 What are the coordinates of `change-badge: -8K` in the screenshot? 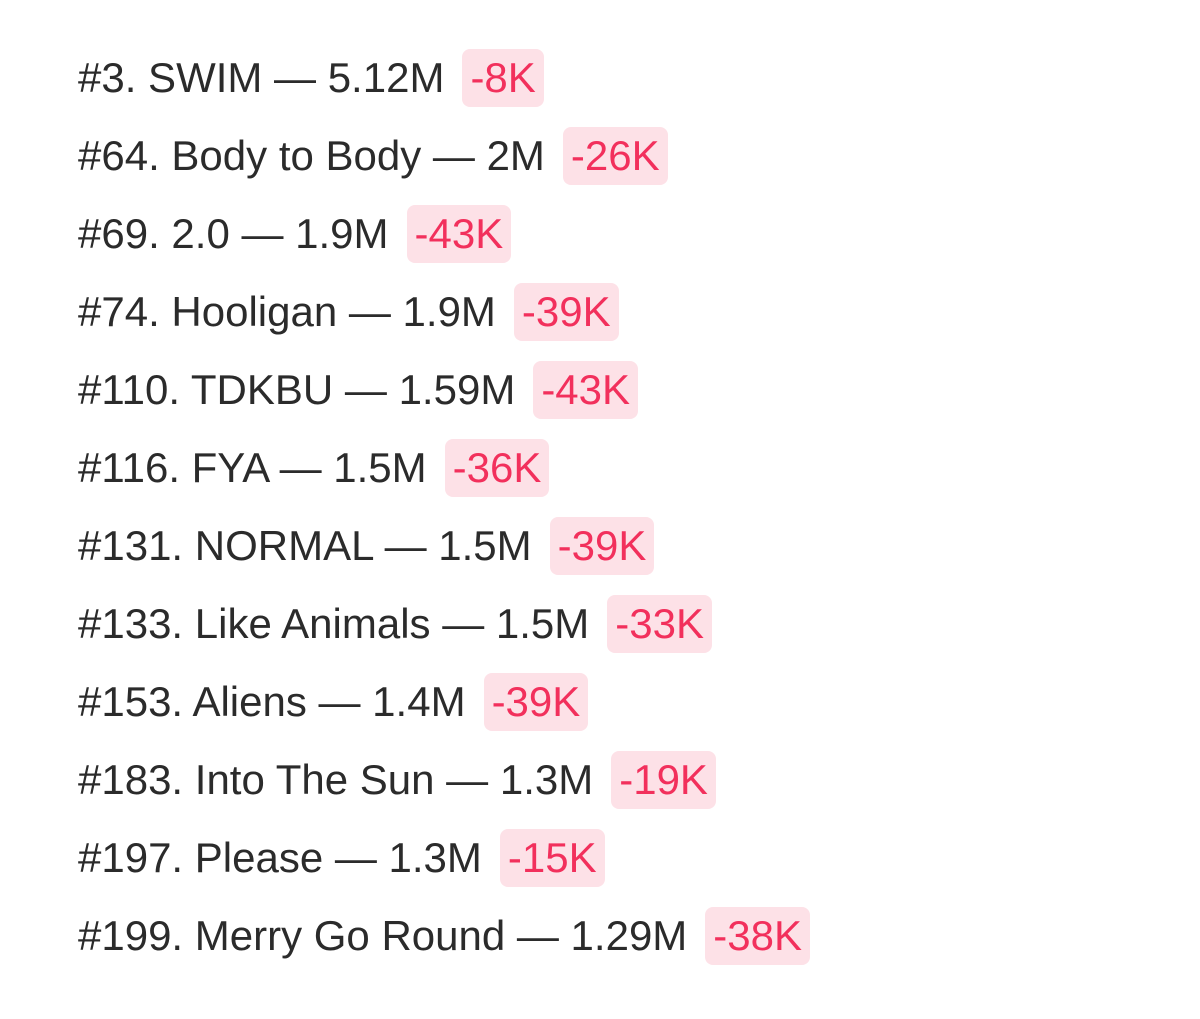 It's located at (503, 78).